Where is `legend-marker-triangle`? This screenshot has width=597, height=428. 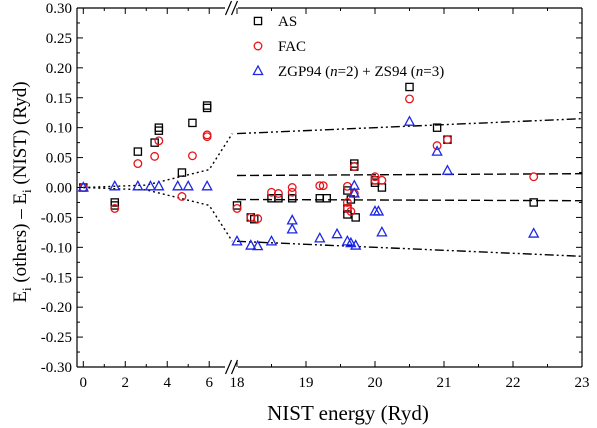
legend-marker-triangle is located at coordinates (258, 70).